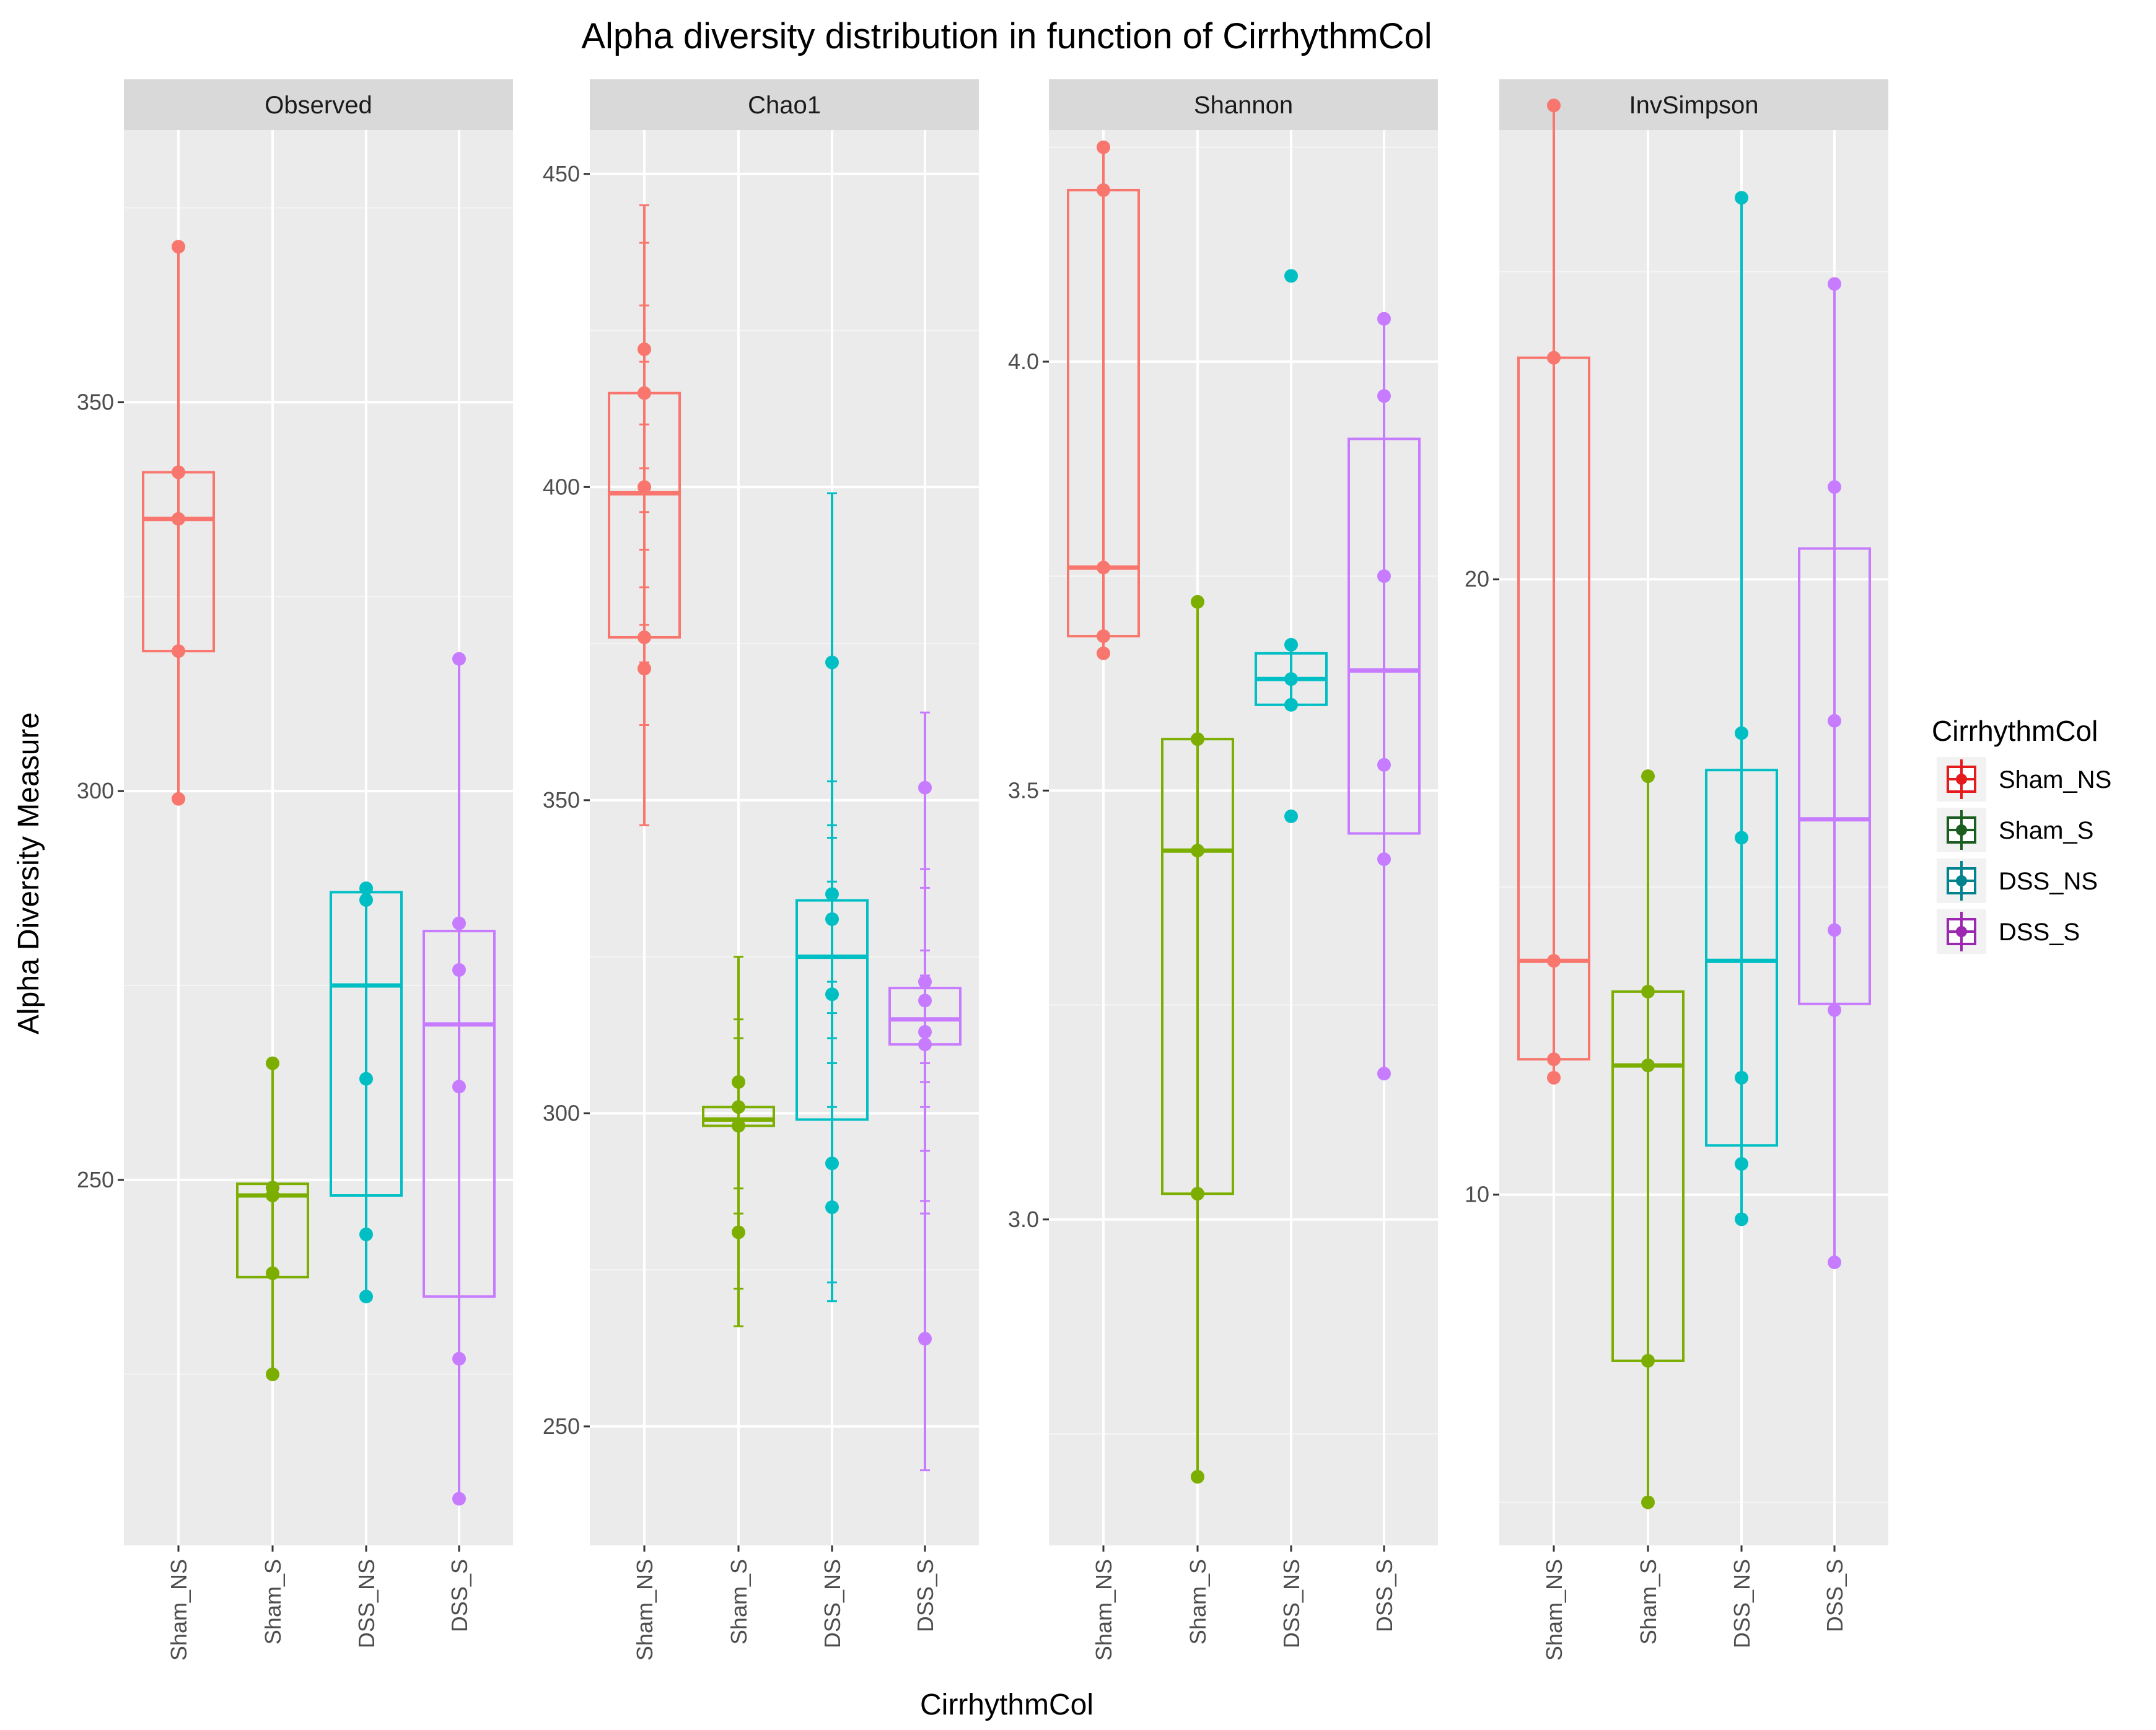  Describe the element at coordinates (1023, 1220) in the screenshot. I see `y-tick-label: 3.0` at that location.